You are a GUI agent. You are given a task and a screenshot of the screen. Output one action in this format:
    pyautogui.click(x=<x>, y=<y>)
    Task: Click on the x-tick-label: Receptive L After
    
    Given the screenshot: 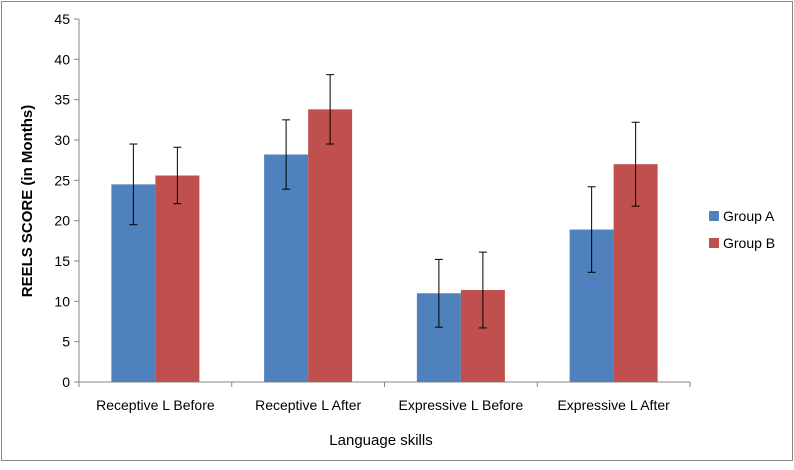 What is the action you would take?
    pyautogui.click(x=308, y=405)
    